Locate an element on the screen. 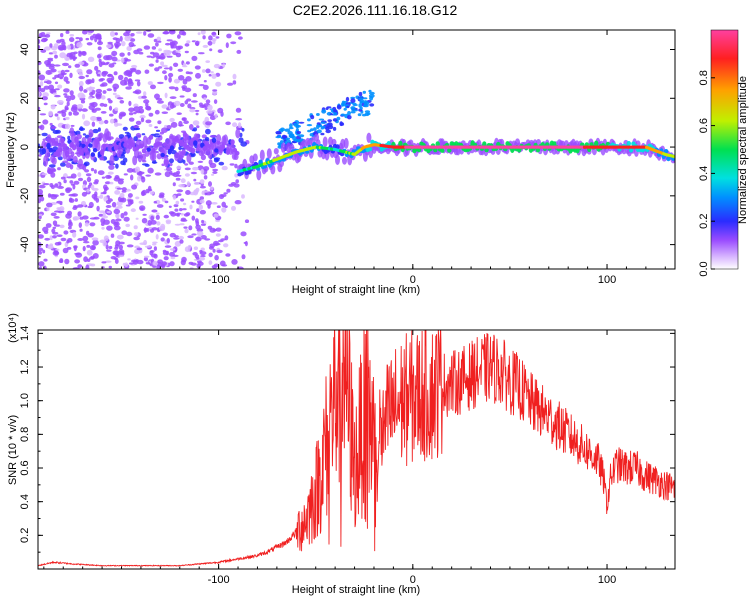 The width and height of the screenshot is (750, 600). y-tick-label: 1.0 is located at coordinates (25, 400).